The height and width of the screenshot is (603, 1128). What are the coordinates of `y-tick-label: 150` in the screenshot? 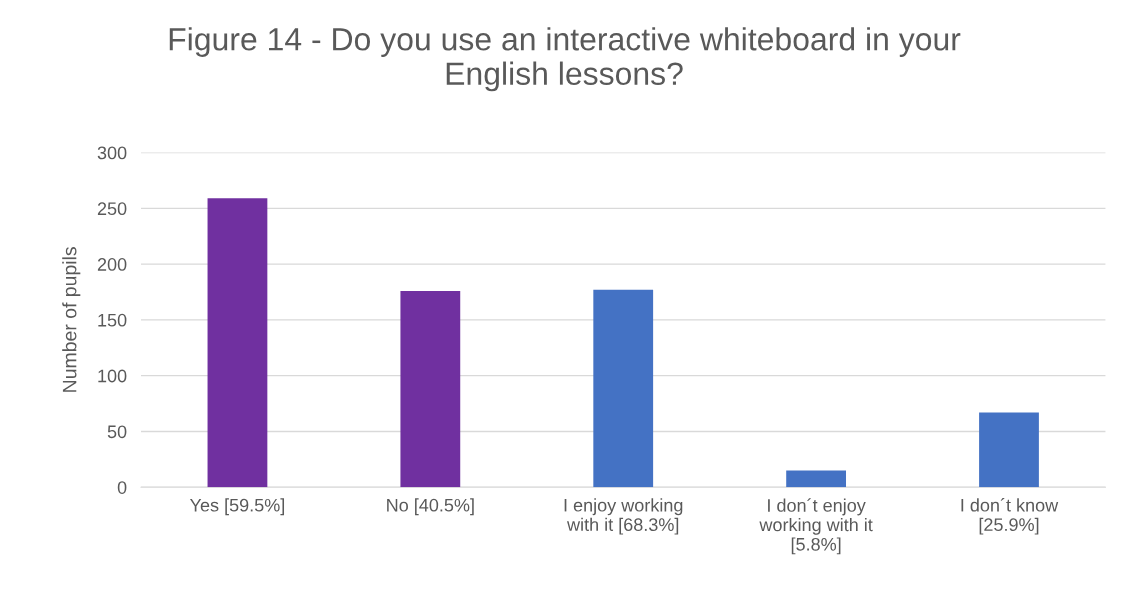 It's located at (112, 320).